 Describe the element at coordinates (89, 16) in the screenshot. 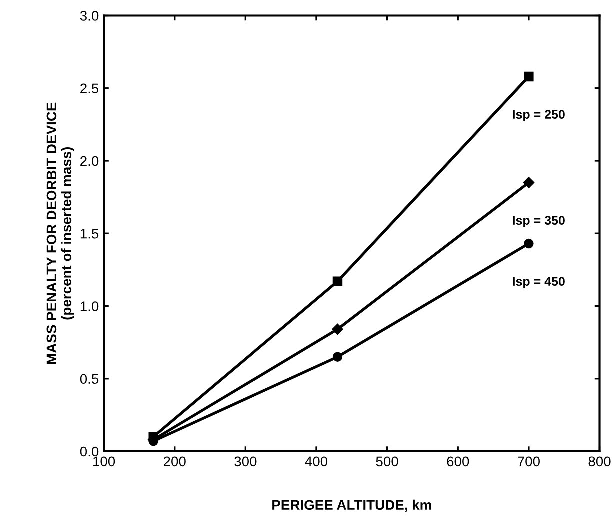

I see `y-tick-label: 3.0` at that location.